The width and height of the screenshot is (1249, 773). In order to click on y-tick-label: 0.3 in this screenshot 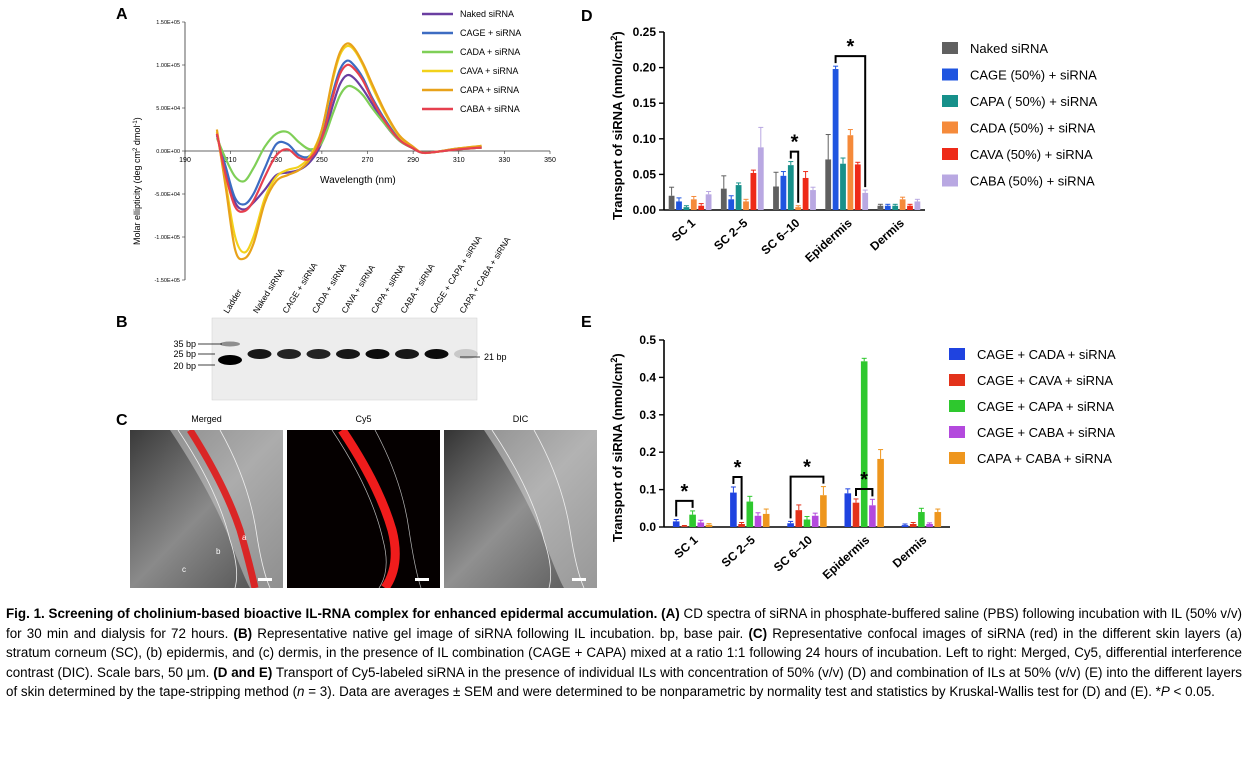, I will do `click(647, 415)`.